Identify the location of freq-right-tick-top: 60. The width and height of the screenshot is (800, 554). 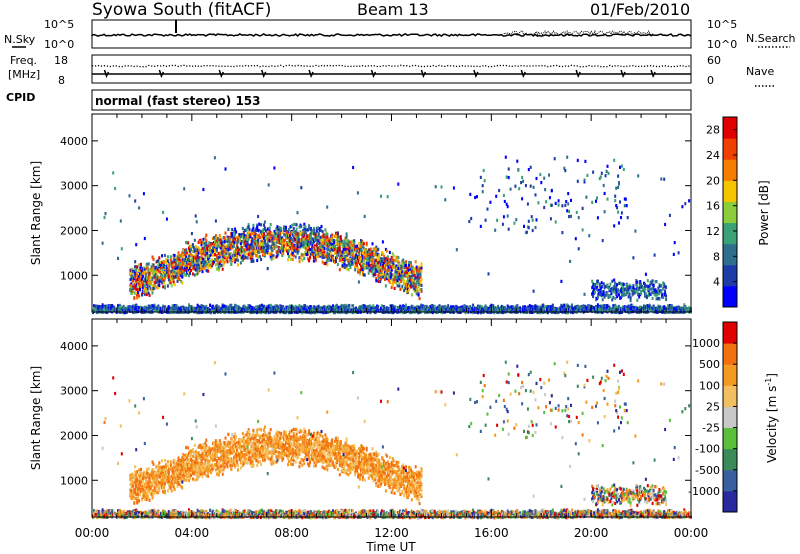
(714, 60).